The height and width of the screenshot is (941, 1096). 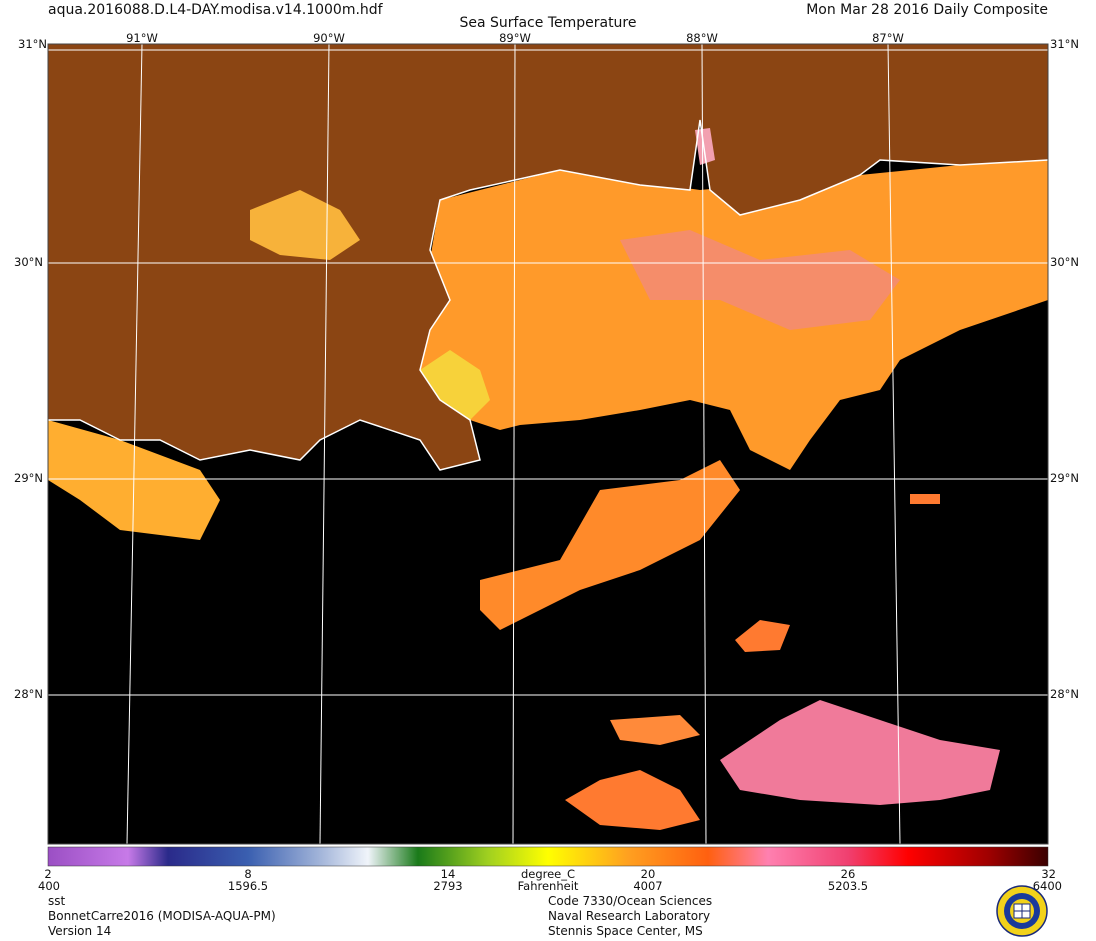 I want to click on lake-pontchartrain, so click(x=305, y=225).